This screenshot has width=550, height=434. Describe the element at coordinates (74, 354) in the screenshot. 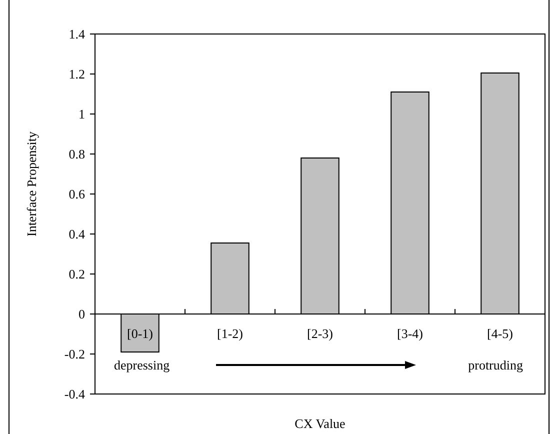

I see `y-tick-label: -0.2` at that location.